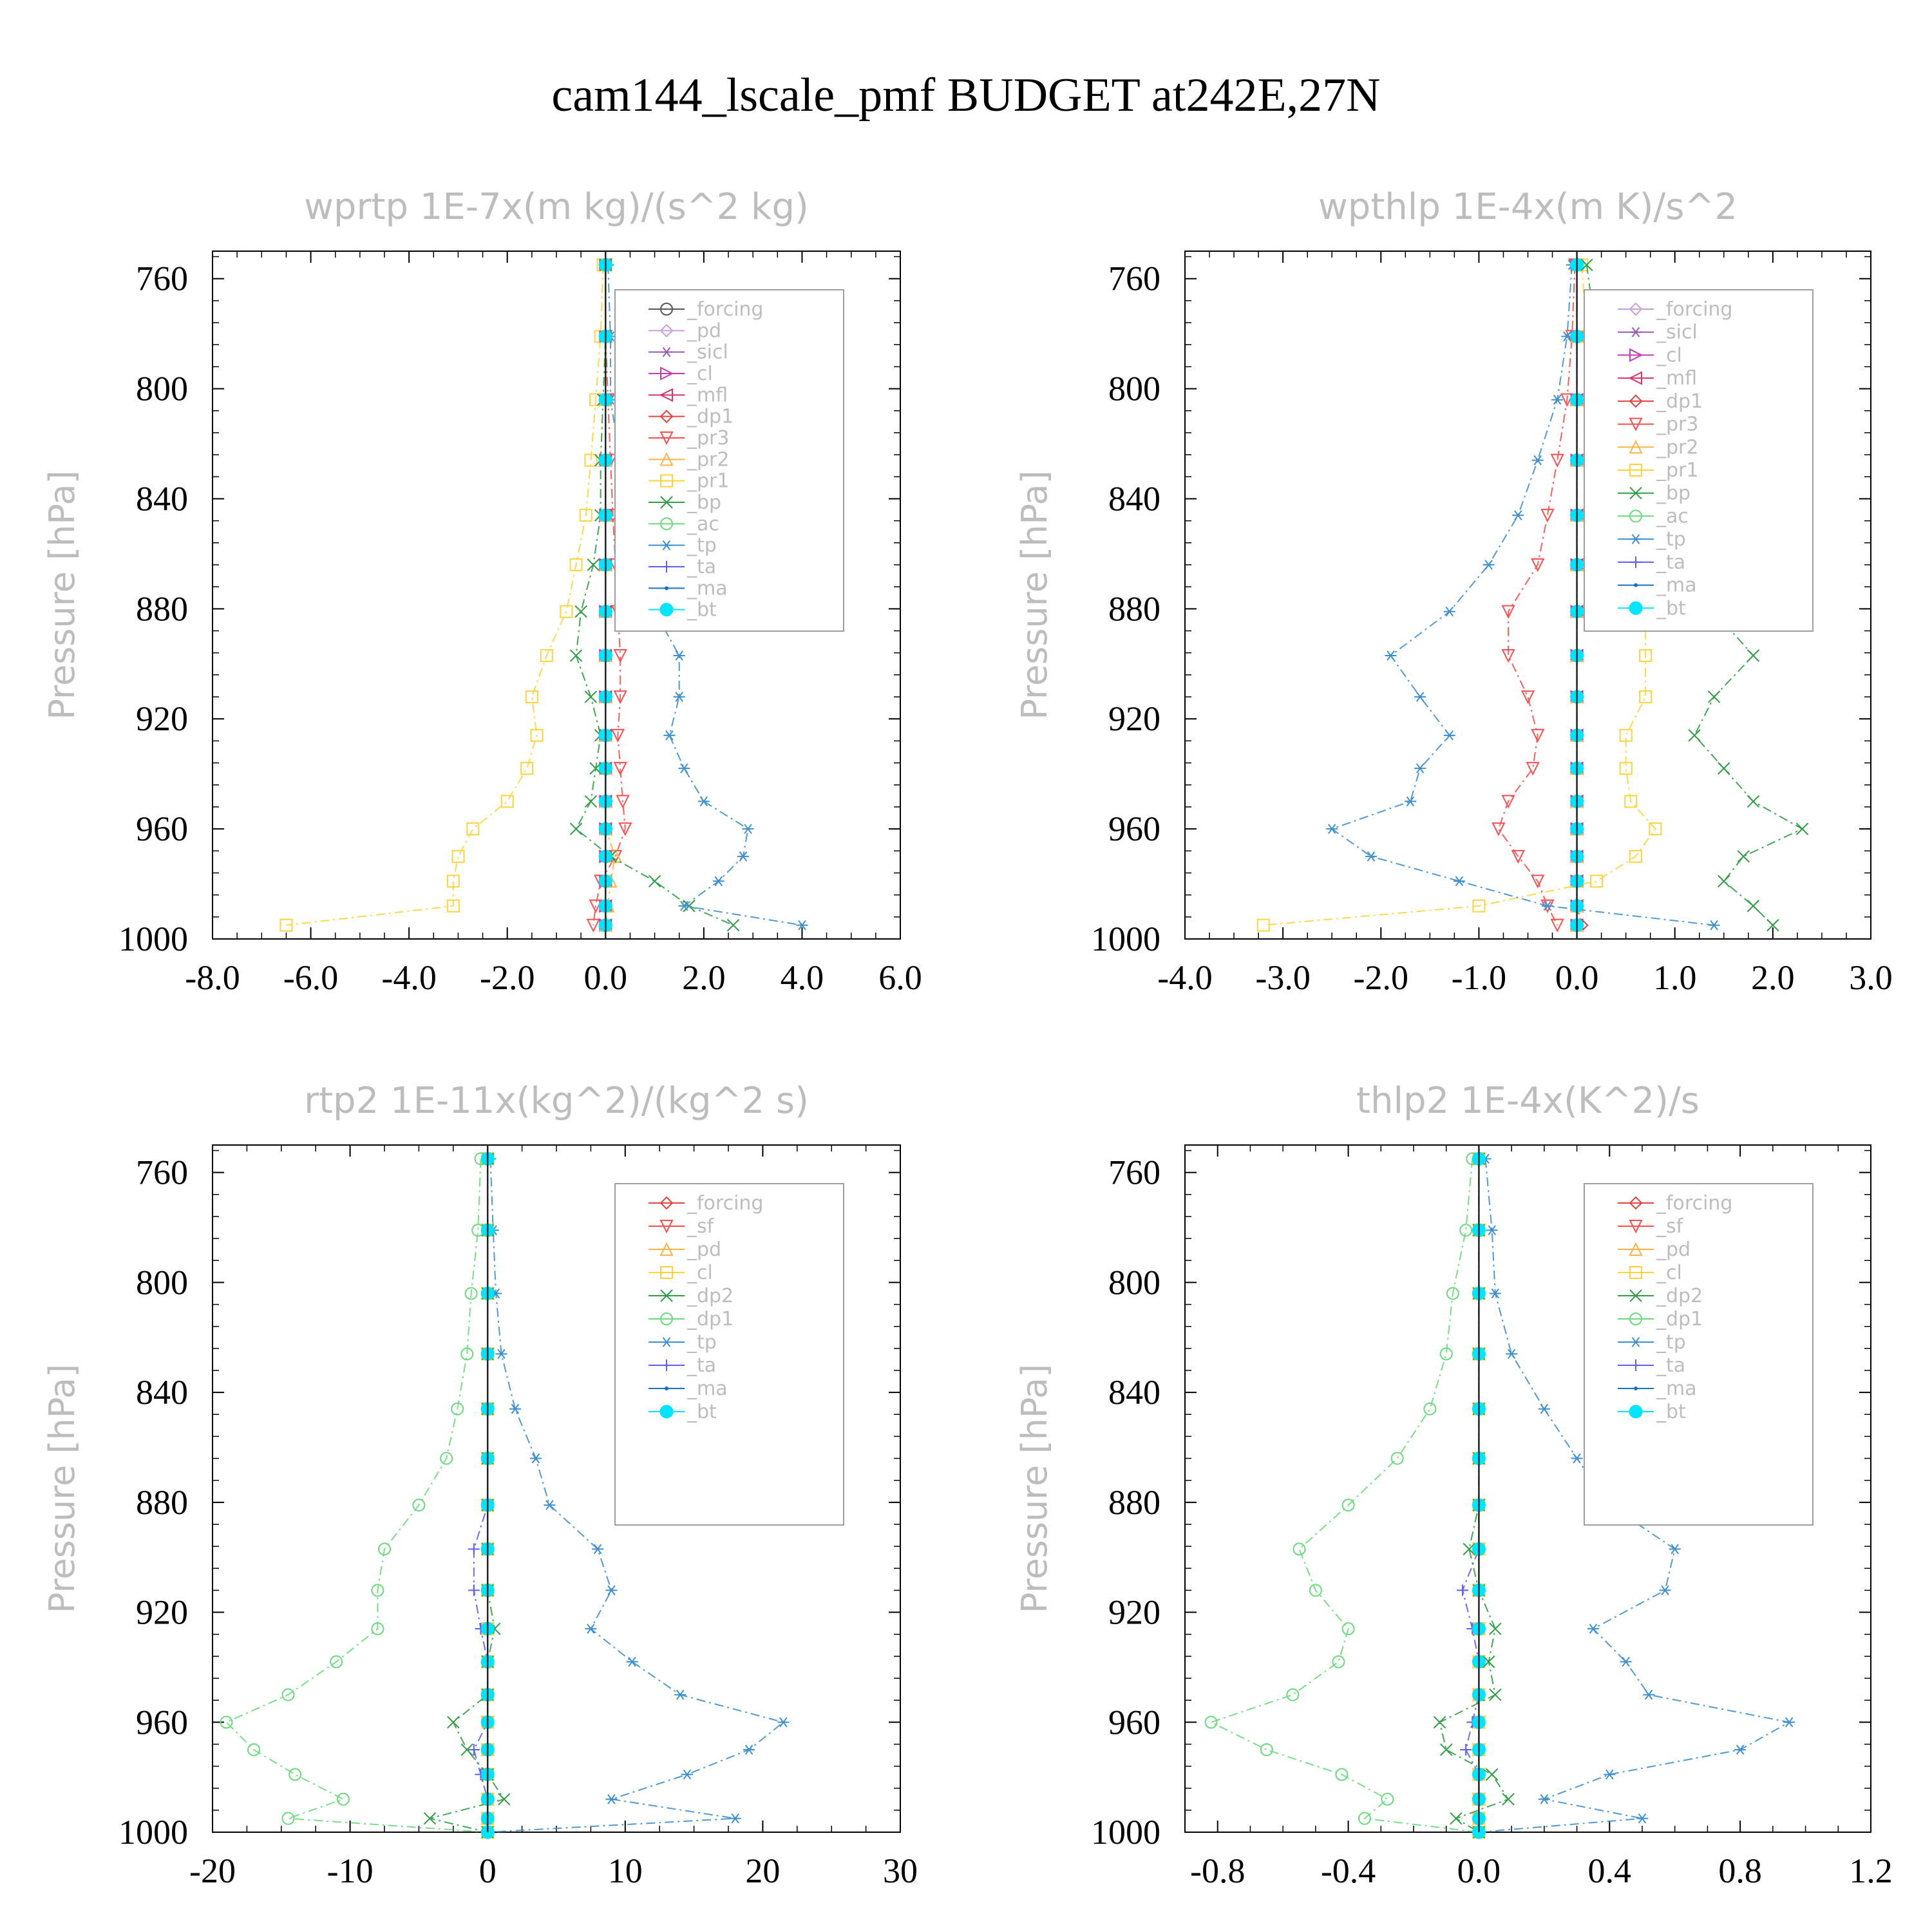 The width and height of the screenshot is (1932, 1932). What do you see at coordinates (711, 417) in the screenshot?
I see `legend-label: _dp1` at bounding box center [711, 417].